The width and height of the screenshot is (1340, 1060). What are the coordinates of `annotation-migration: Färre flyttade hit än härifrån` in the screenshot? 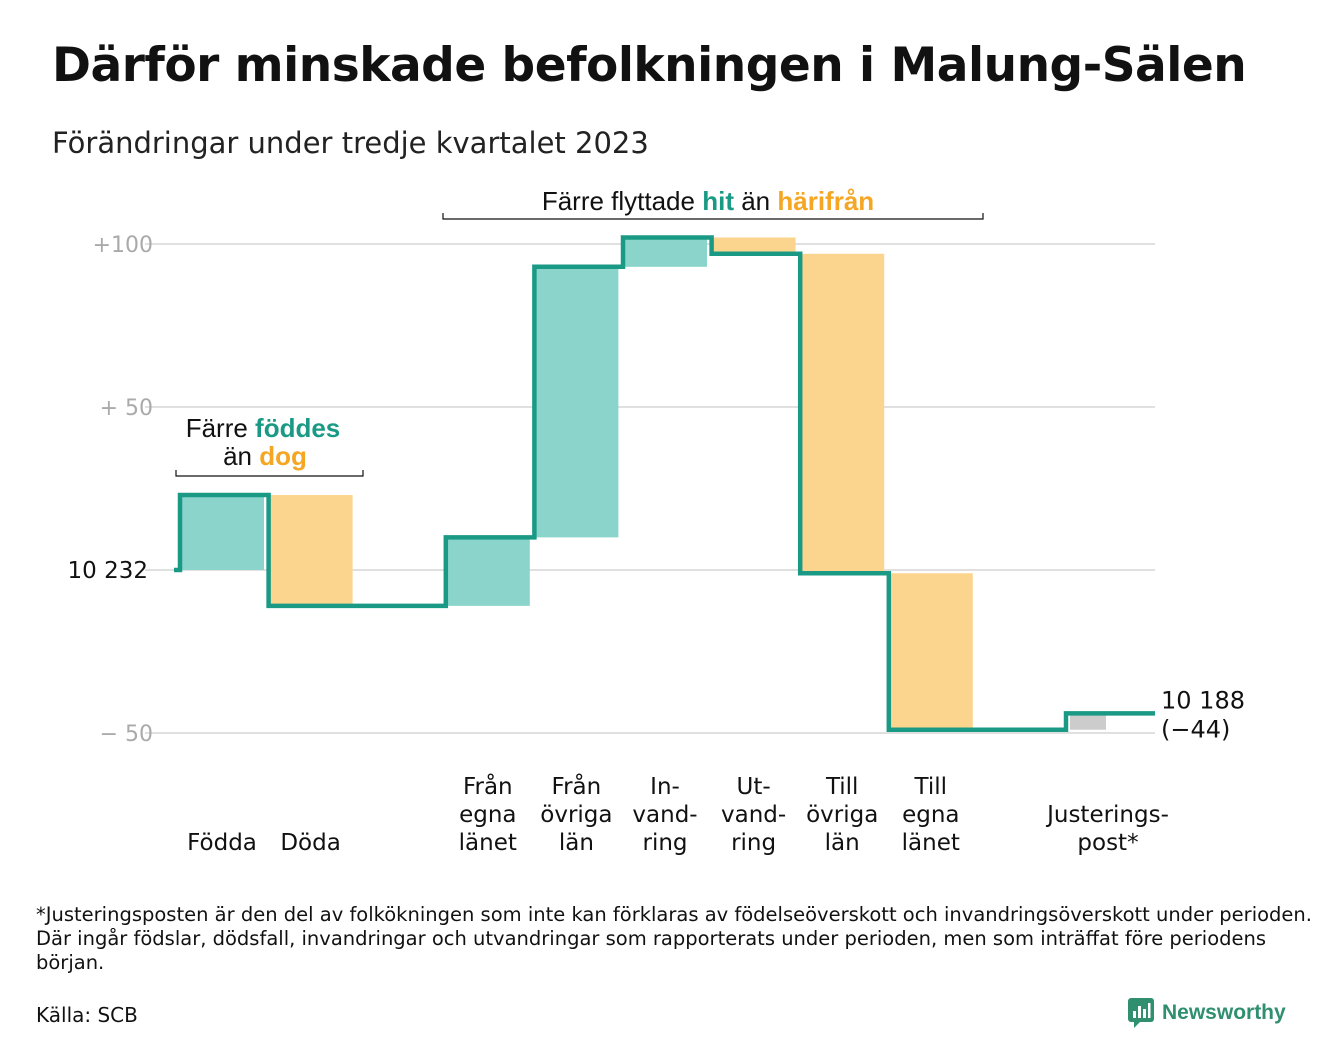 It's located at (708, 201).